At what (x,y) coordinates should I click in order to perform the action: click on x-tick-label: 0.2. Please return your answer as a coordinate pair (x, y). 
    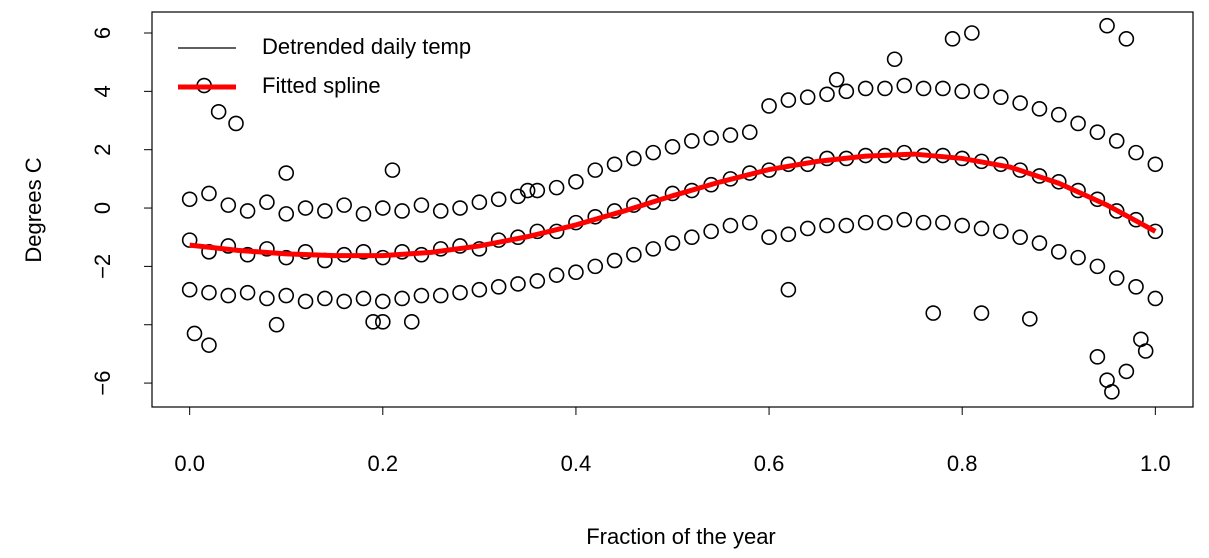
    Looking at the image, I should click on (382, 463).